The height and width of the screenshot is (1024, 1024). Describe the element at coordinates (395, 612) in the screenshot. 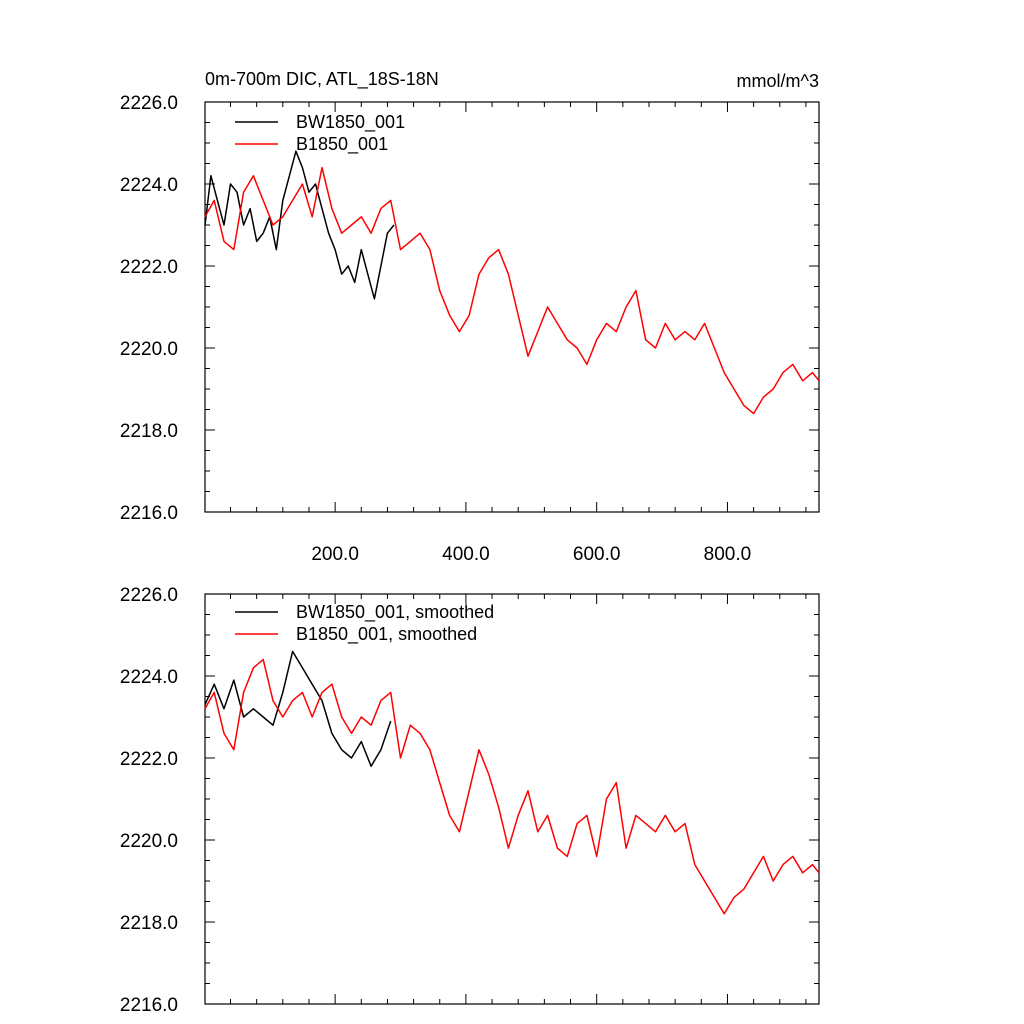

I see `bottom-legend-label-0: BW1850_001, smoothed` at that location.